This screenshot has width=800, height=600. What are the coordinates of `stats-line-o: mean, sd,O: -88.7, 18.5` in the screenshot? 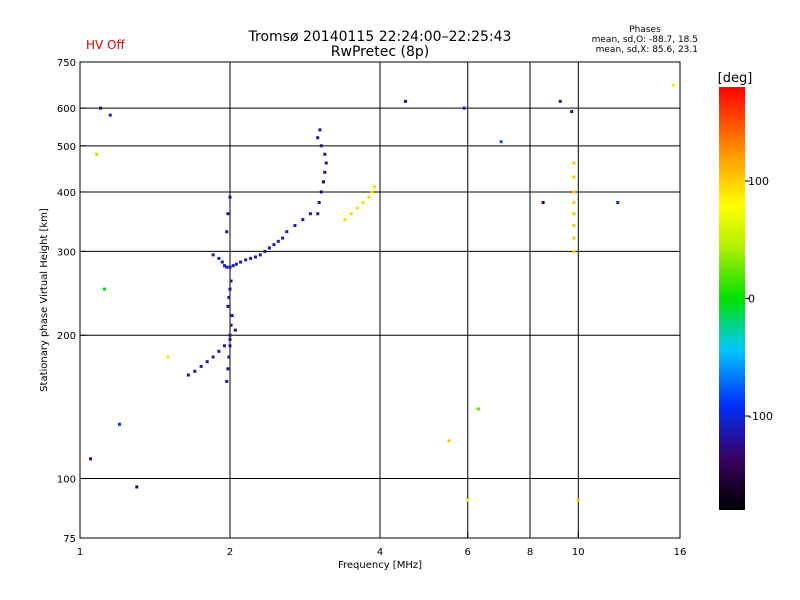 It's located at (645, 40).